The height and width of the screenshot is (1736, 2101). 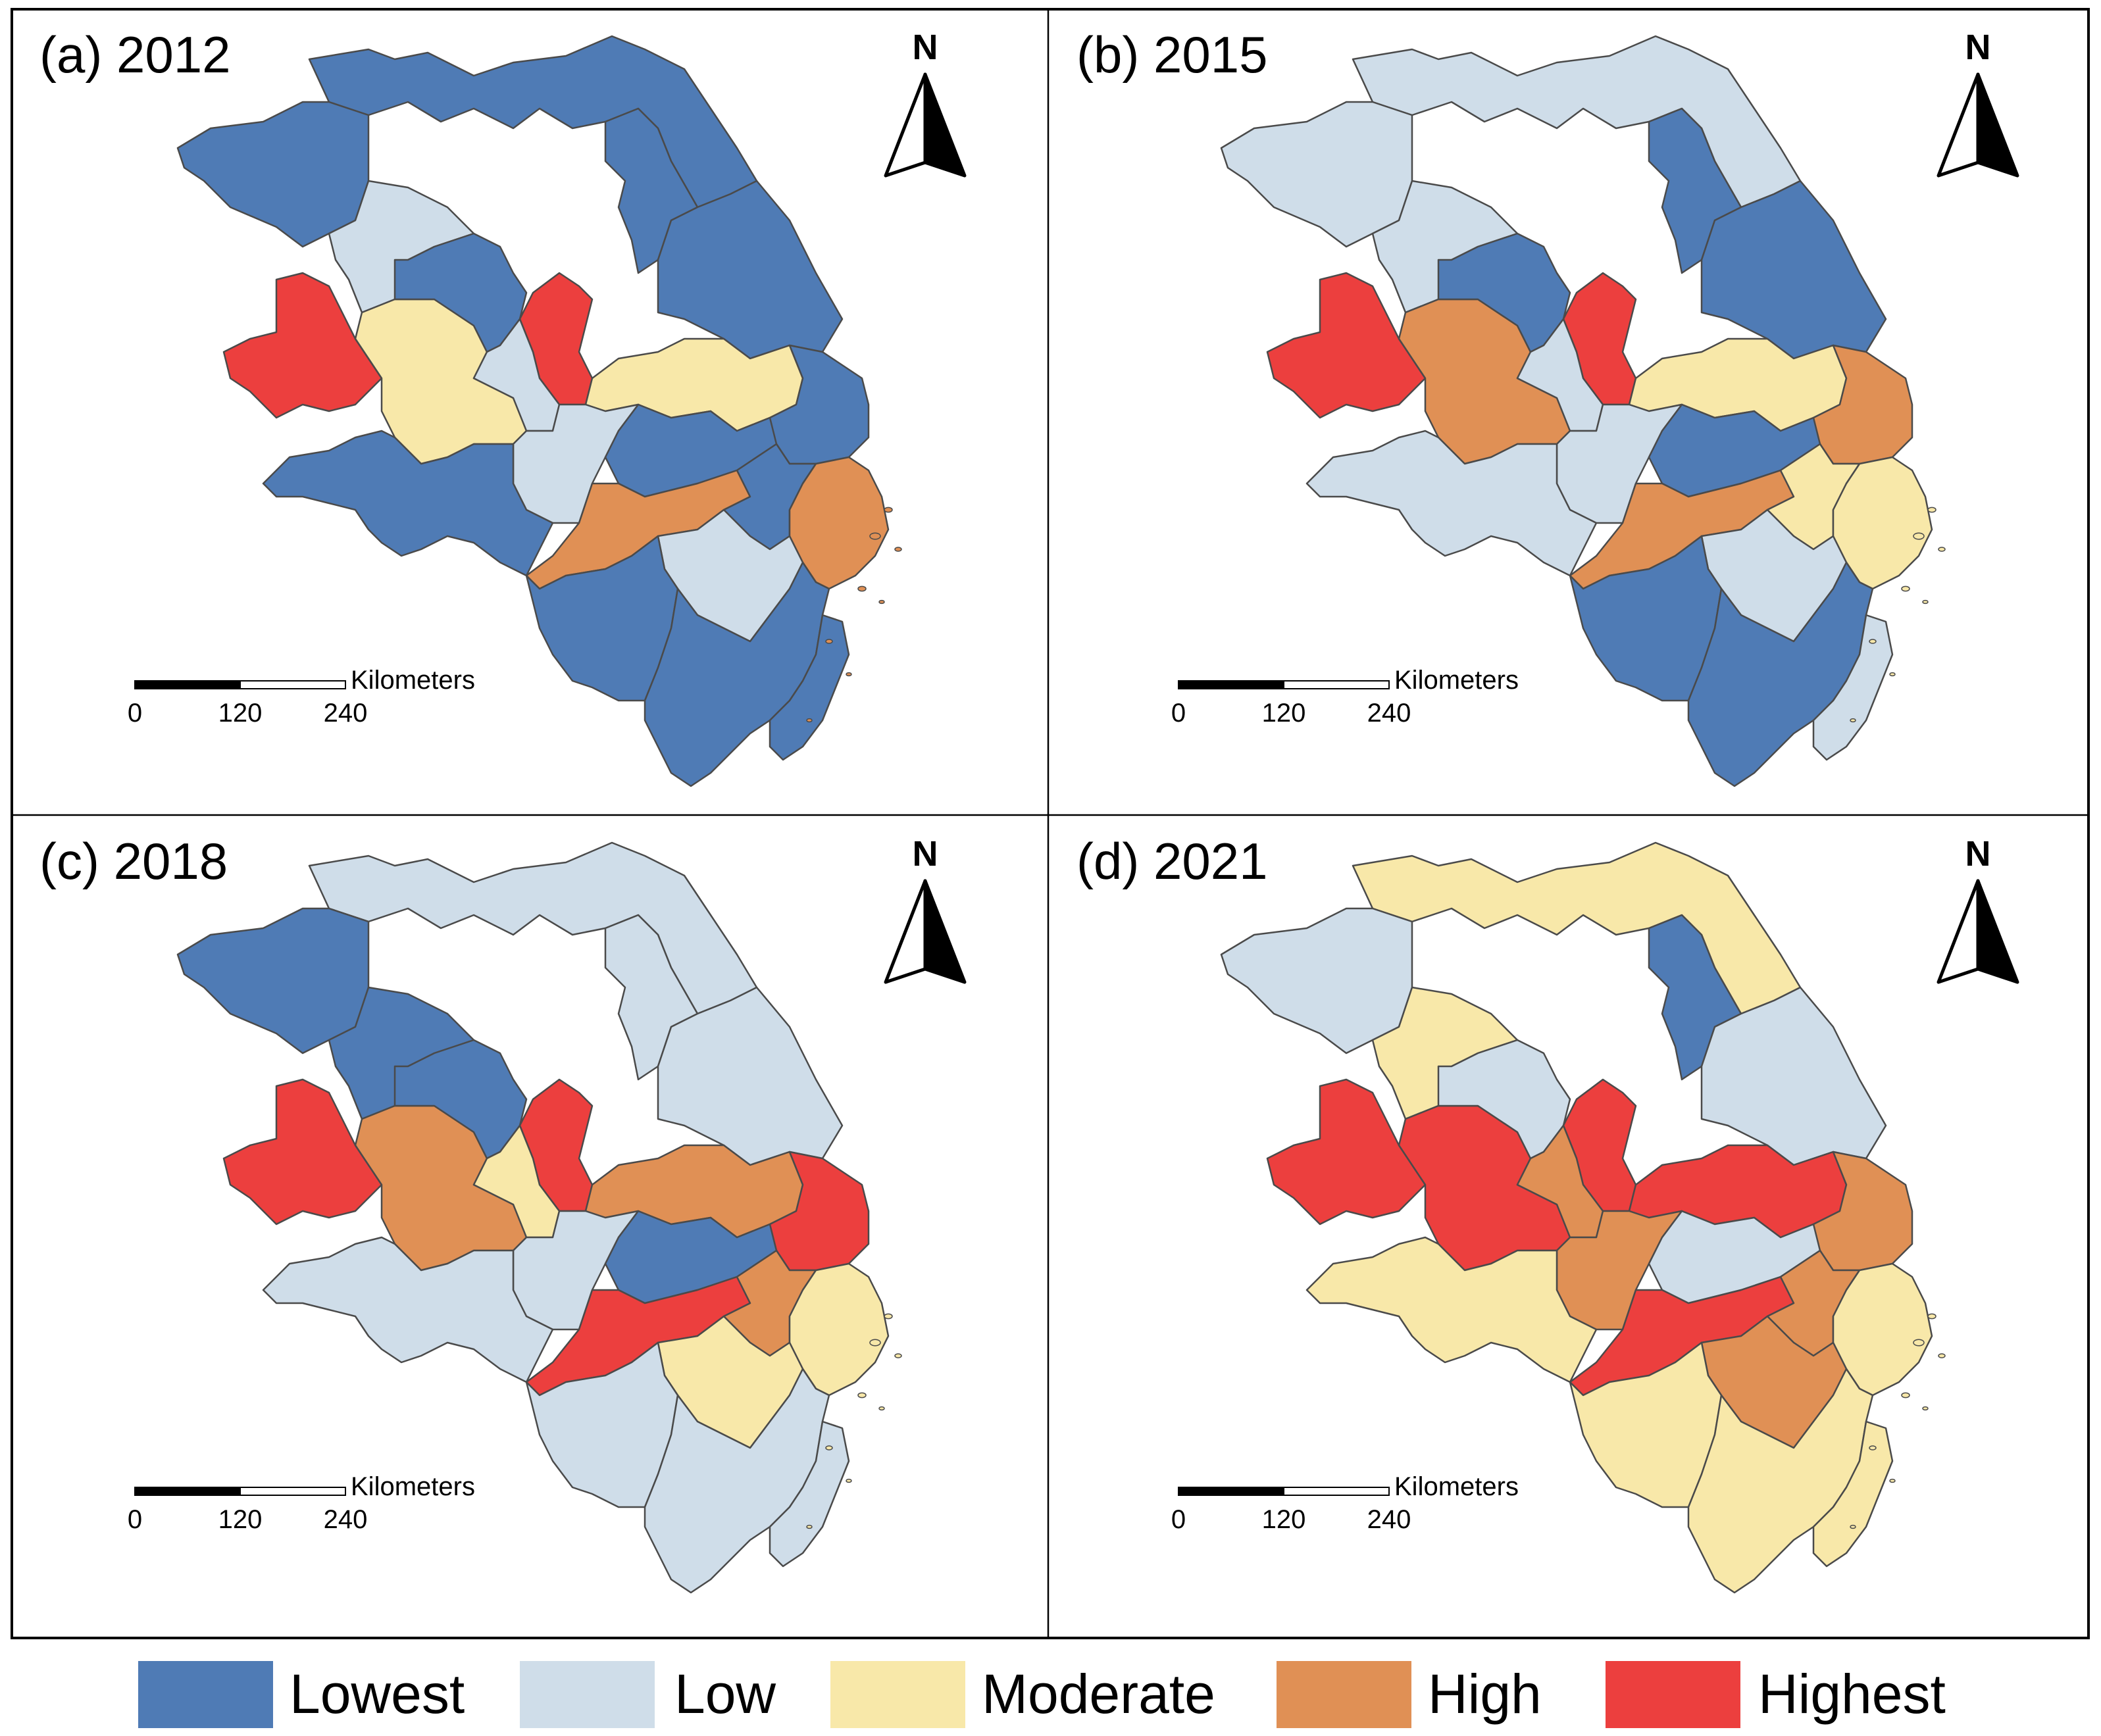 I want to click on scale-unit-a: Kilometers, so click(x=413, y=680).